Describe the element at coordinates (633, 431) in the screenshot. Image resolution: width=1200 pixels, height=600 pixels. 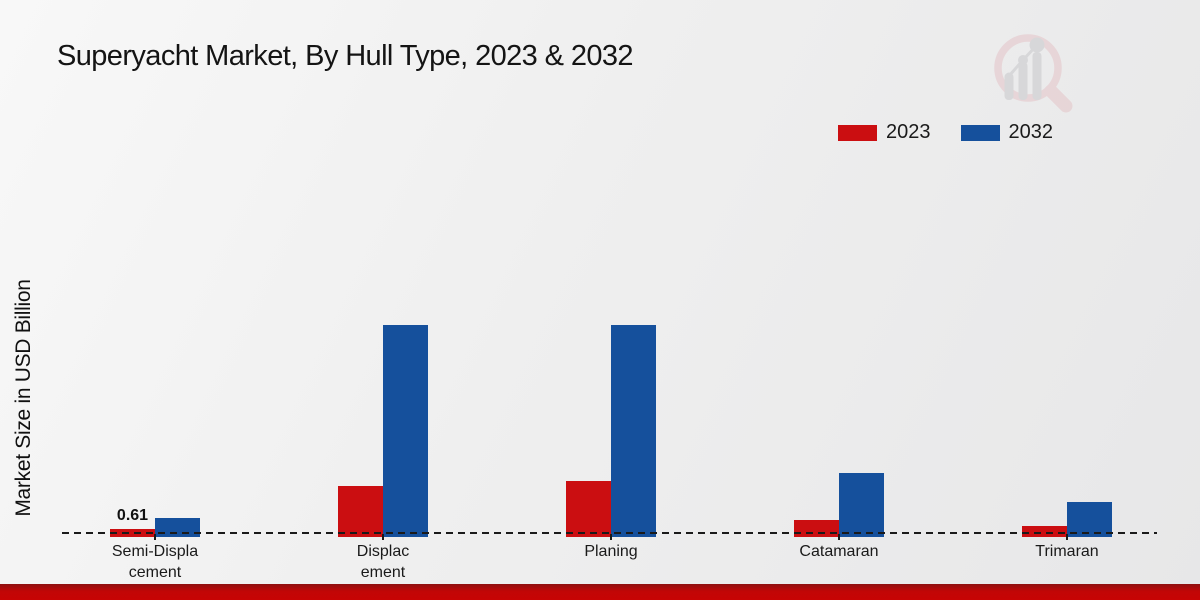
I see `bar-2032-planing` at that location.